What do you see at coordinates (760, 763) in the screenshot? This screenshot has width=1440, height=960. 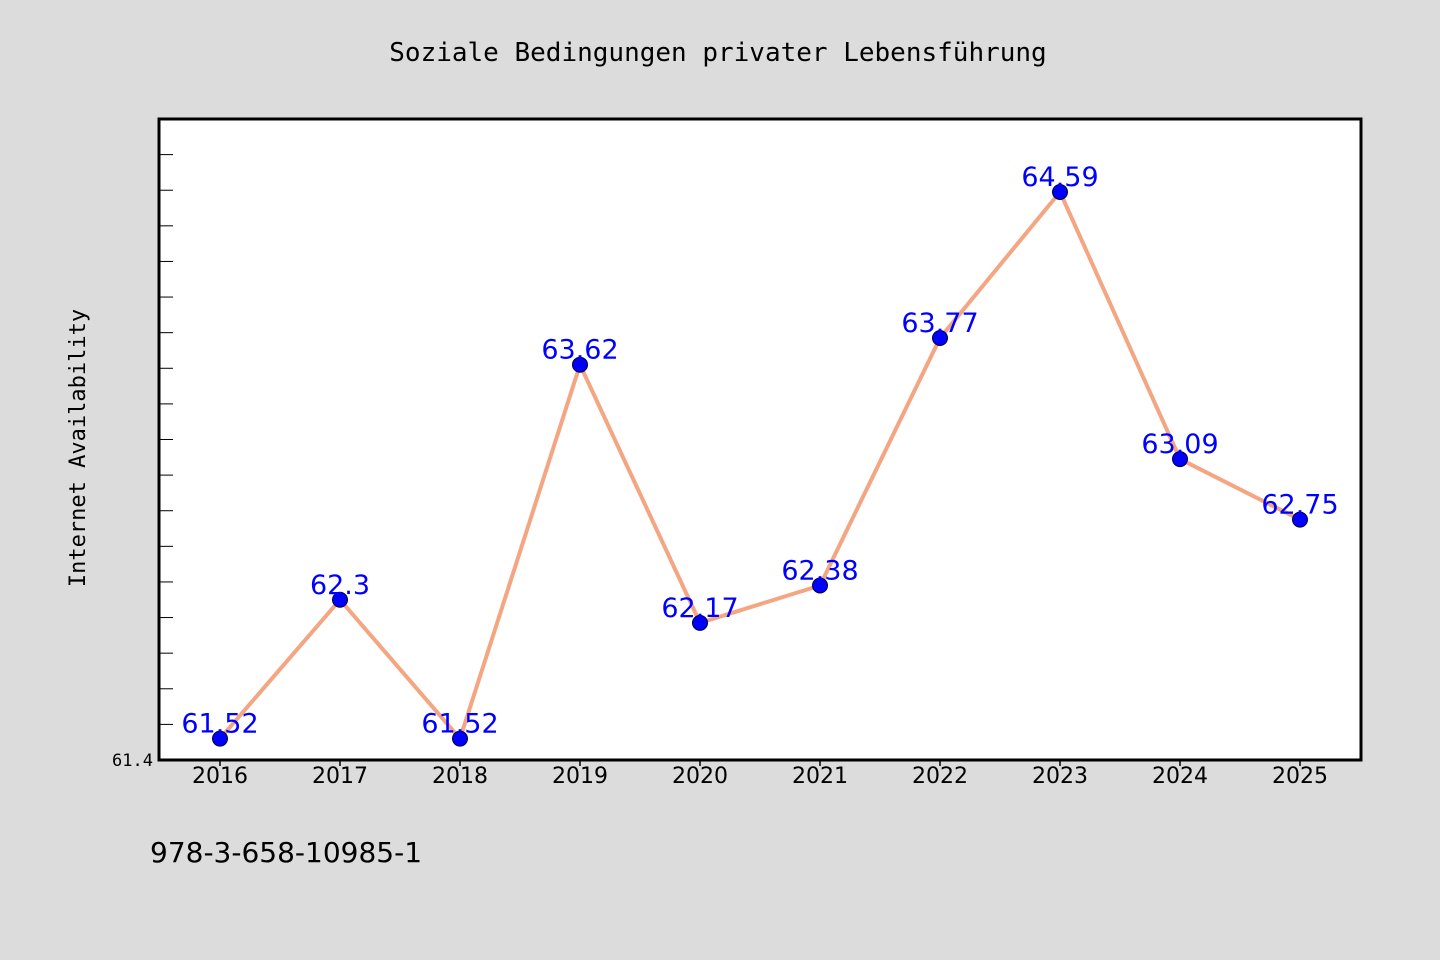 I see `x-axis-ticks` at bounding box center [760, 763].